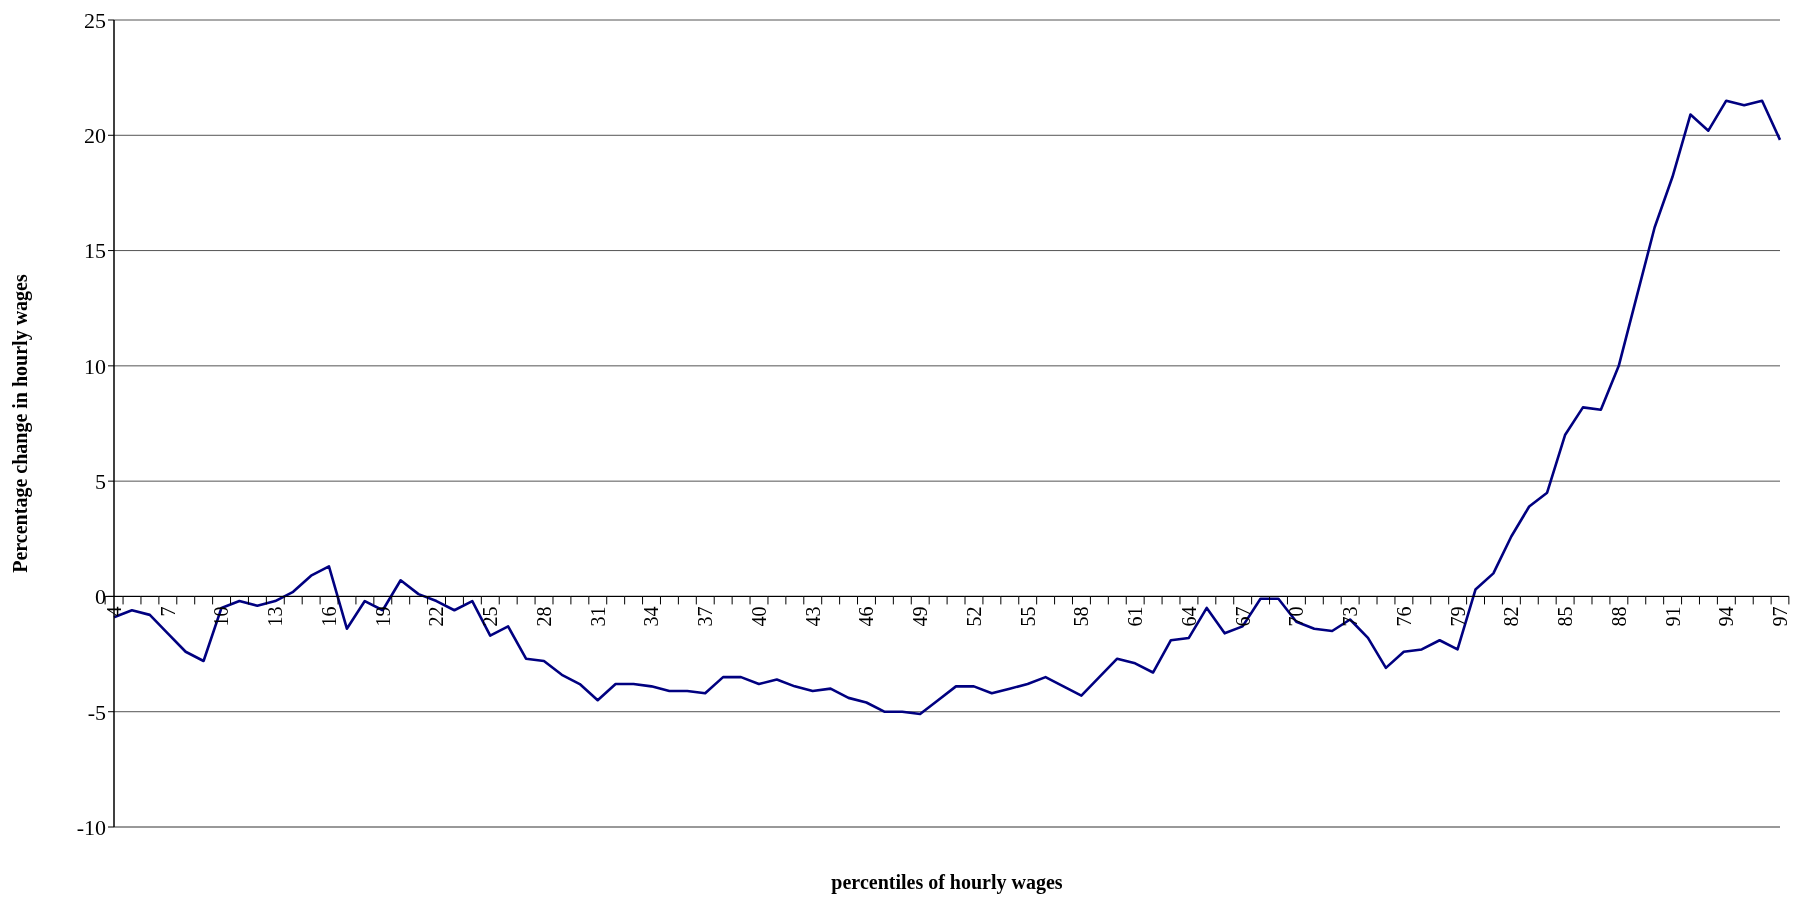  I want to click on x-tick-label: 97, so click(1780, 616).